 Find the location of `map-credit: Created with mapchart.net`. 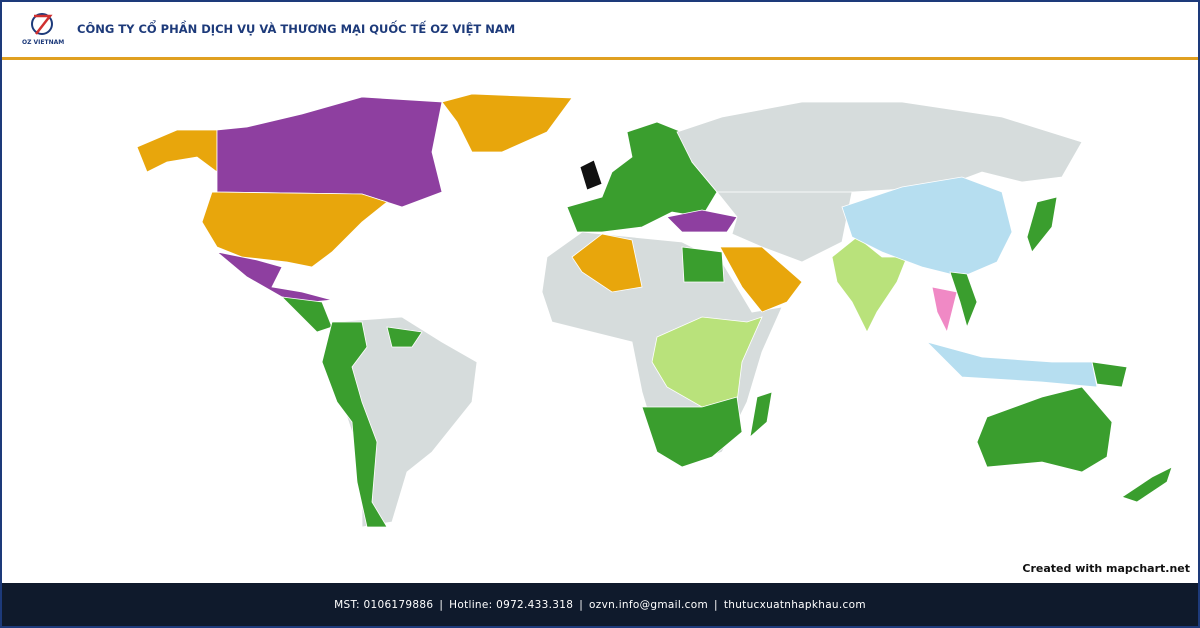

map-credit: Created with mapchart.net is located at coordinates (1106, 568).